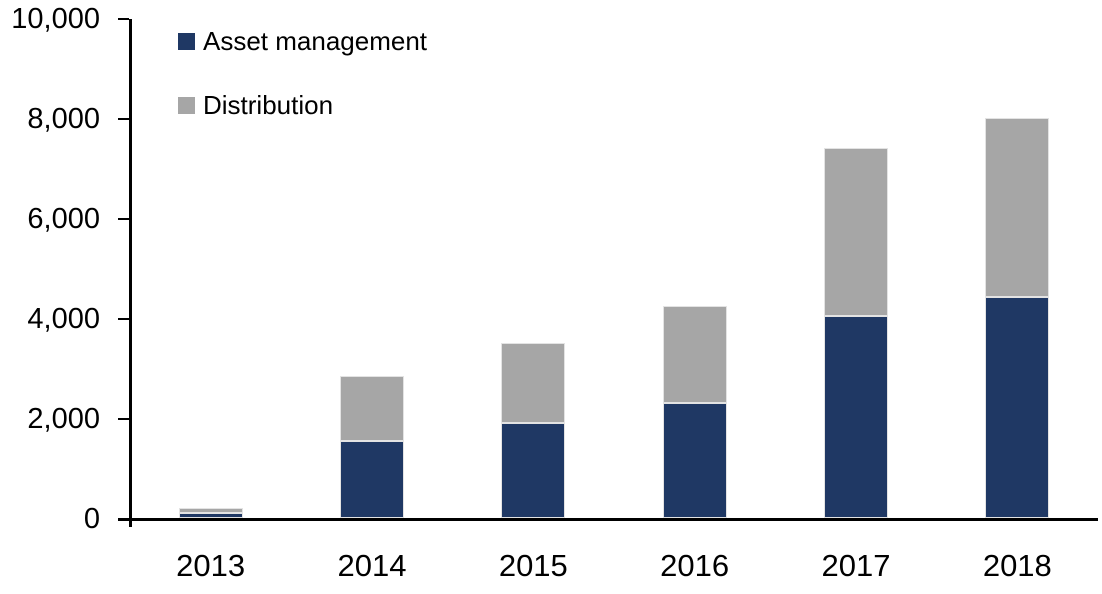 This screenshot has height=594, width=1102. Describe the element at coordinates (1017, 407) in the screenshot. I see `bar-segment-asset-management-2018` at that location.